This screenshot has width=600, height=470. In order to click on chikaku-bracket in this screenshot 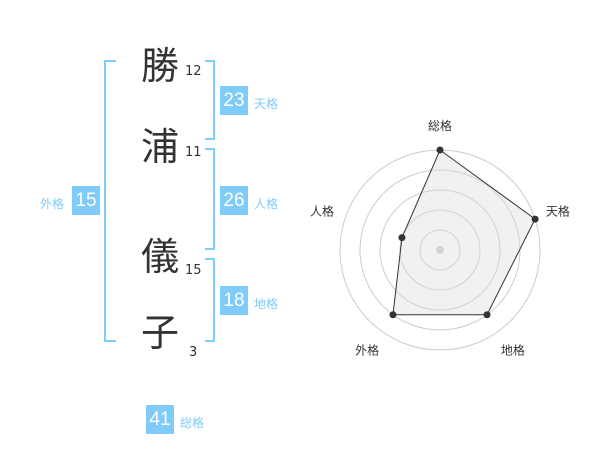, I will do `click(210, 300)`.